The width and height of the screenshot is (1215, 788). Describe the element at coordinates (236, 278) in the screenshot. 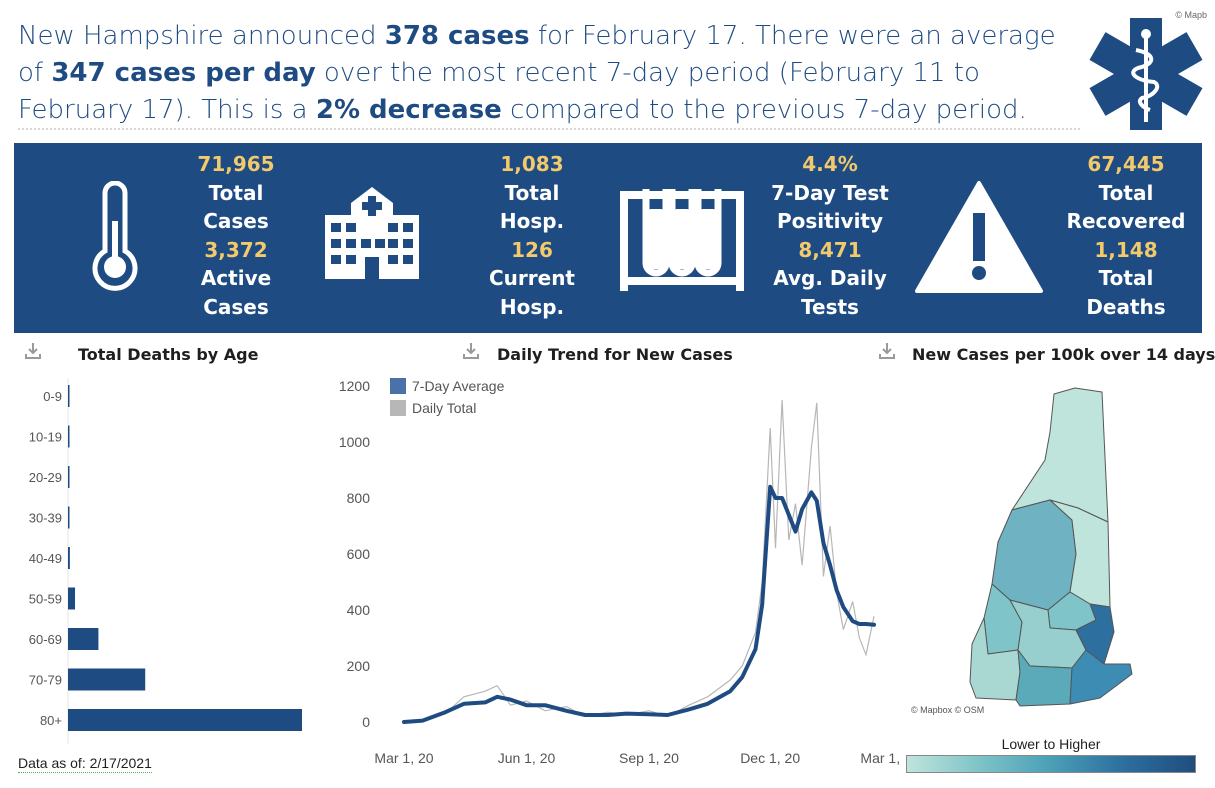

I see `active-cases-label-1: Active` at that location.